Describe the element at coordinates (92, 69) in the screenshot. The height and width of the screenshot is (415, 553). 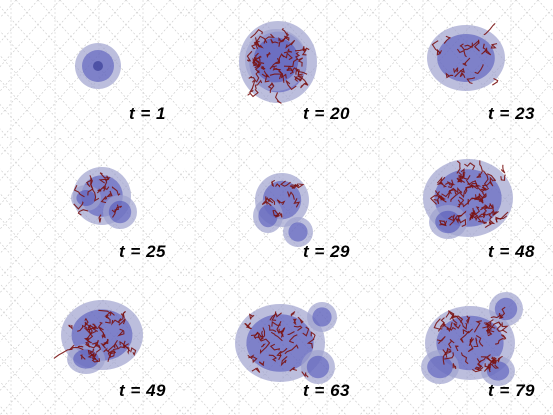
I see `panel-t1: t = 1` at that location.